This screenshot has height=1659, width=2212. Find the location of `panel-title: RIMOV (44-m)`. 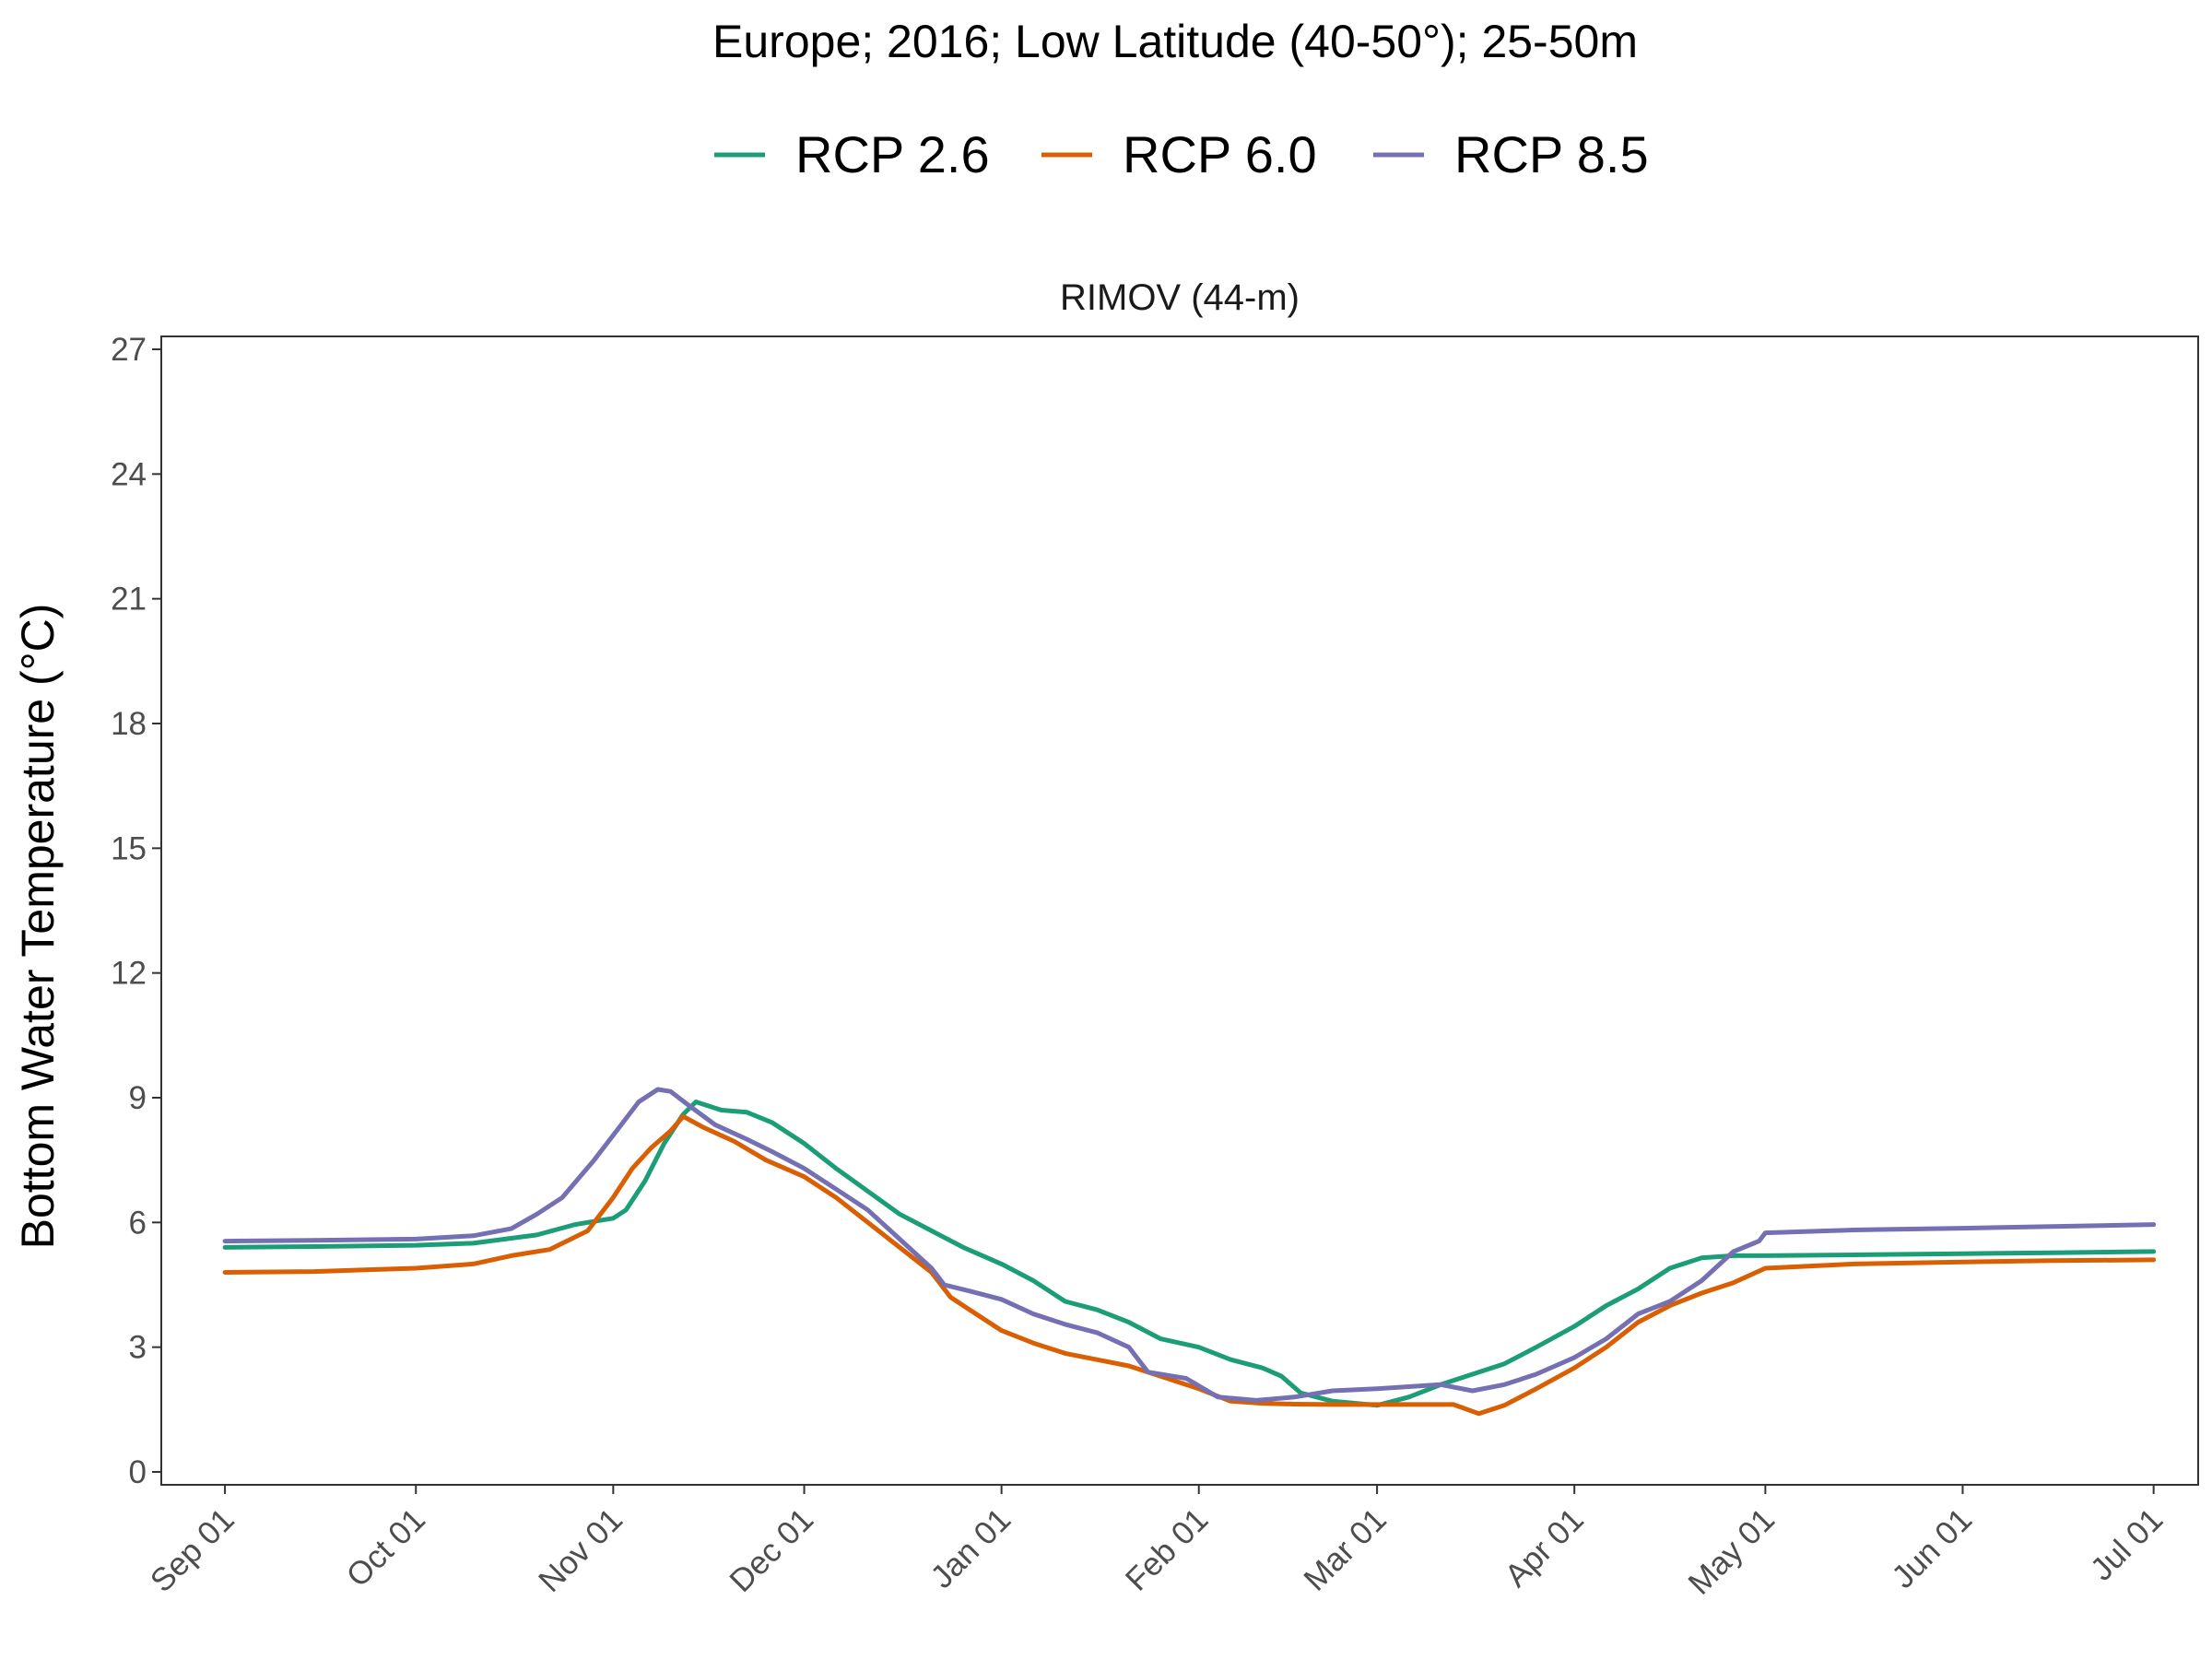

panel-title: RIMOV (44-m) is located at coordinates (1180, 297).